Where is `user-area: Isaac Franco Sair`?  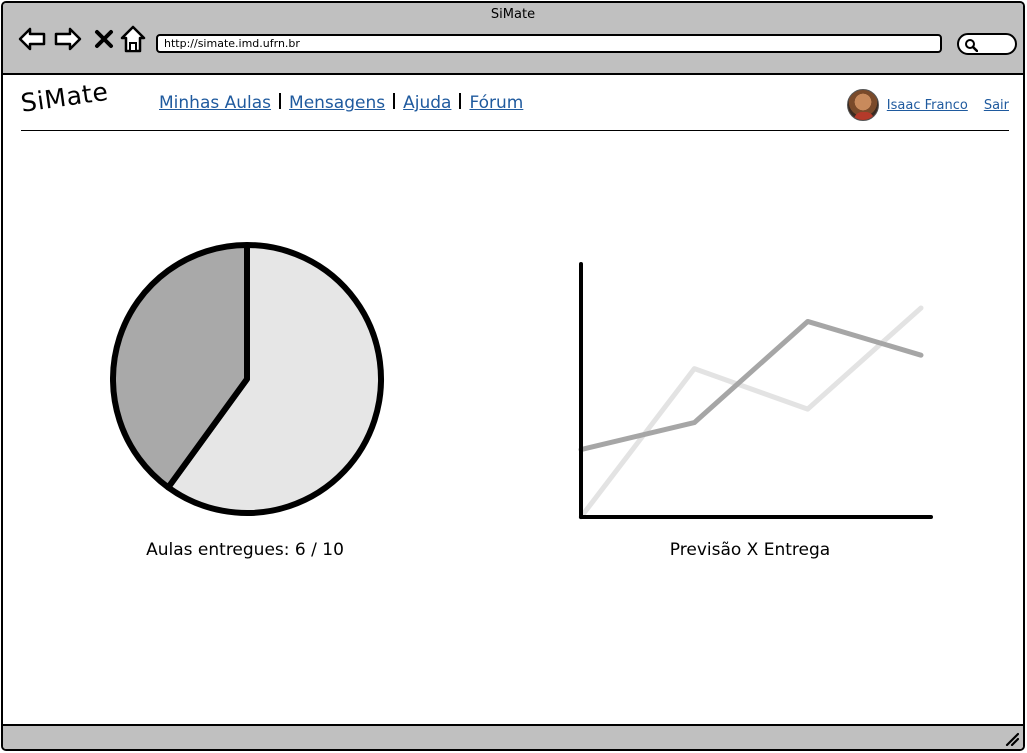
user-area: Isaac Franco Sair is located at coordinates (927, 105).